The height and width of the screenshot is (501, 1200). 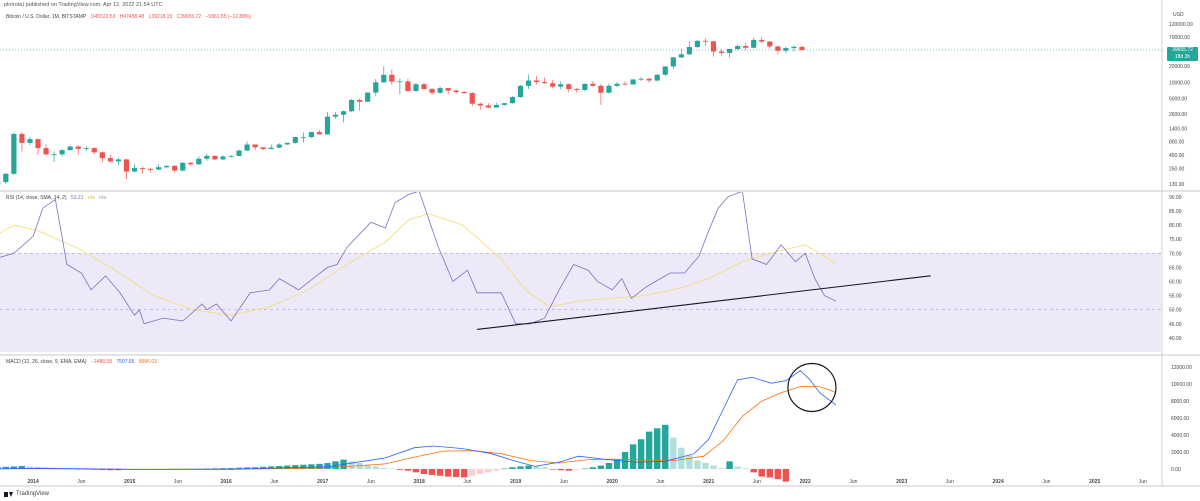 I want to click on time-tick-label: 2017, so click(x=322, y=482).